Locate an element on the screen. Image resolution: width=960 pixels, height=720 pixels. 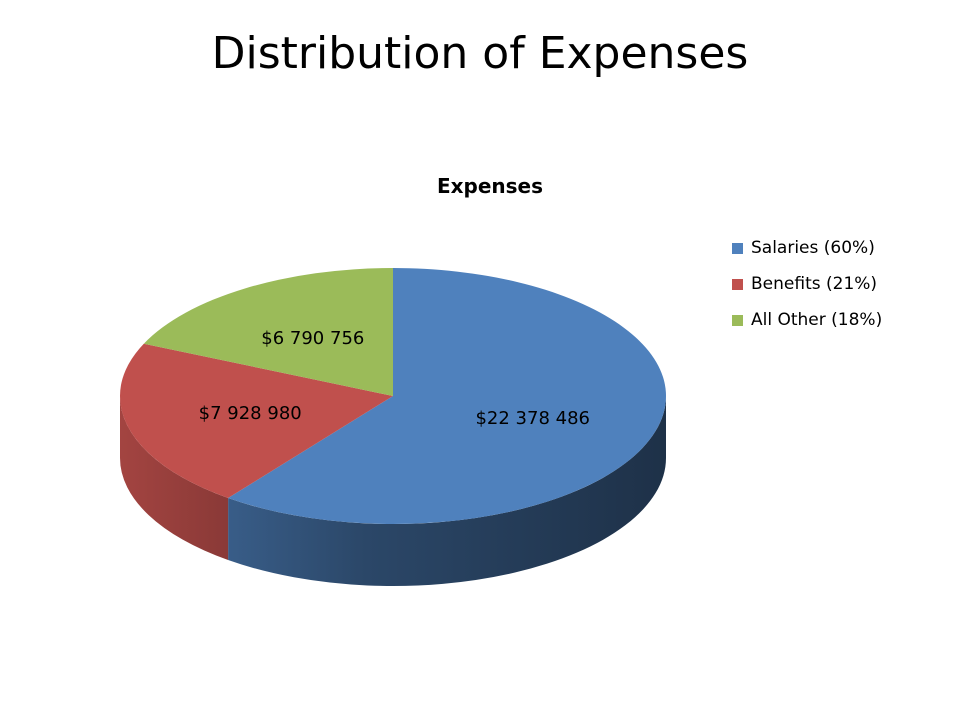
pie-slice-benefits is located at coordinates (256, 421).